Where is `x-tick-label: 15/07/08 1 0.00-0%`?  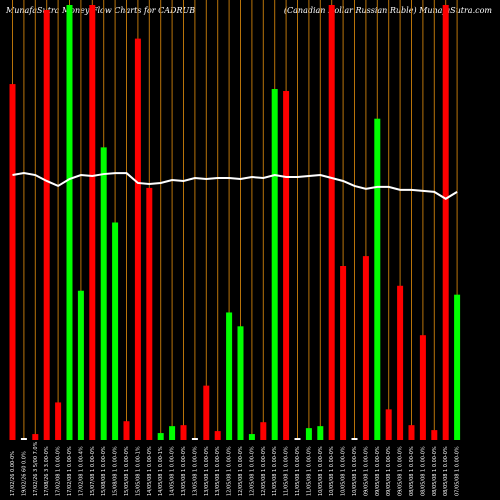 x-tick-label: 15/07/08 1 0.00-0% is located at coordinates (93, 471).